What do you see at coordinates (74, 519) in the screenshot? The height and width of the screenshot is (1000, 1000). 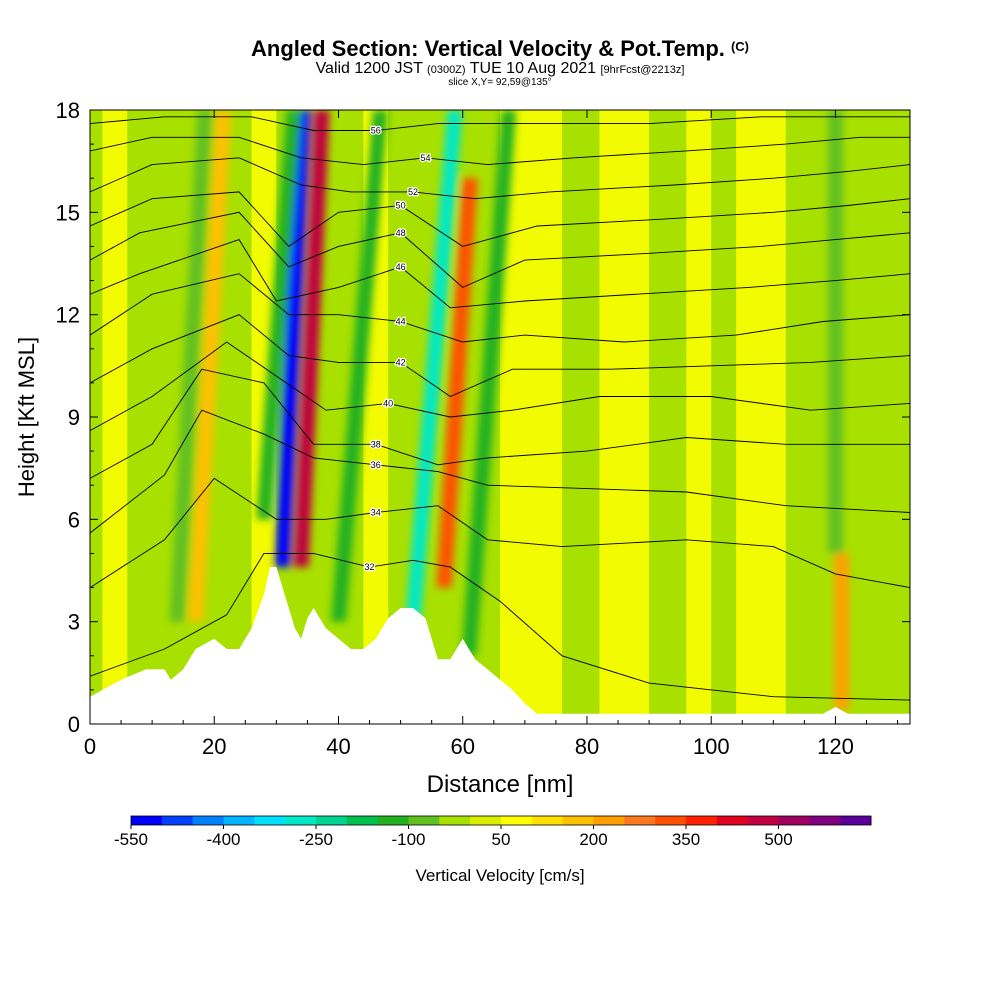 I see `y-tick-label: 6` at bounding box center [74, 519].